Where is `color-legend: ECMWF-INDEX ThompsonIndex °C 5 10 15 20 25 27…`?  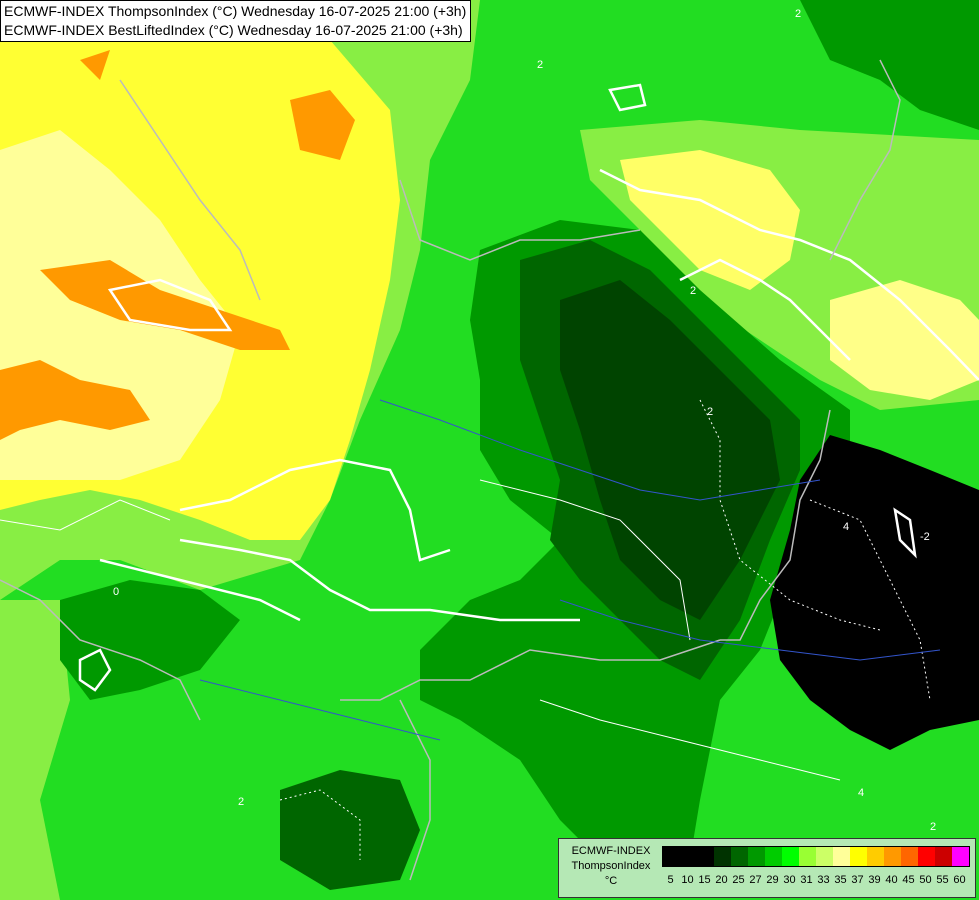 color-legend: ECMWF-INDEX ThompsonIndex °C 5 10 15 20 25 27… is located at coordinates (767, 868).